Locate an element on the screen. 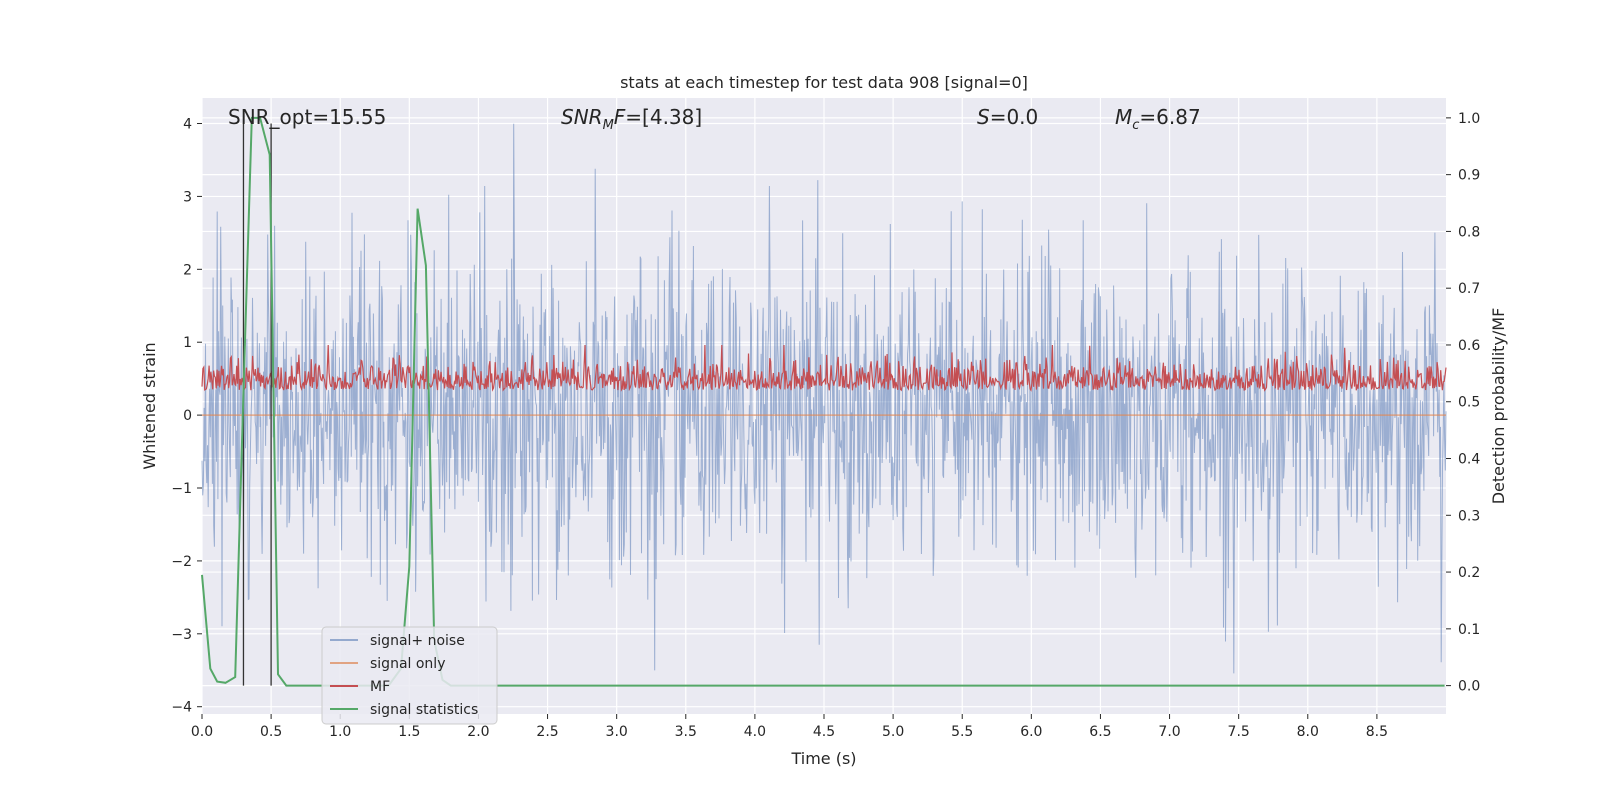 This screenshot has height=800, width=1600. mf-line is located at coordinates (824, 368).